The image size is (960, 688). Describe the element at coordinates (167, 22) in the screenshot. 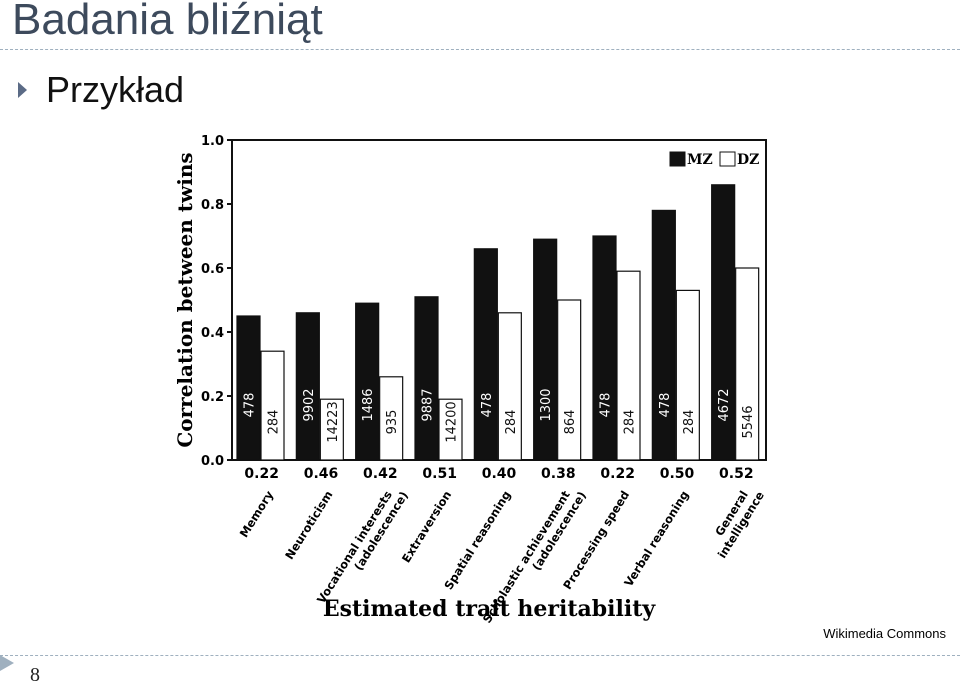

I see `slide-title: Badania bliźniąt` at that location.